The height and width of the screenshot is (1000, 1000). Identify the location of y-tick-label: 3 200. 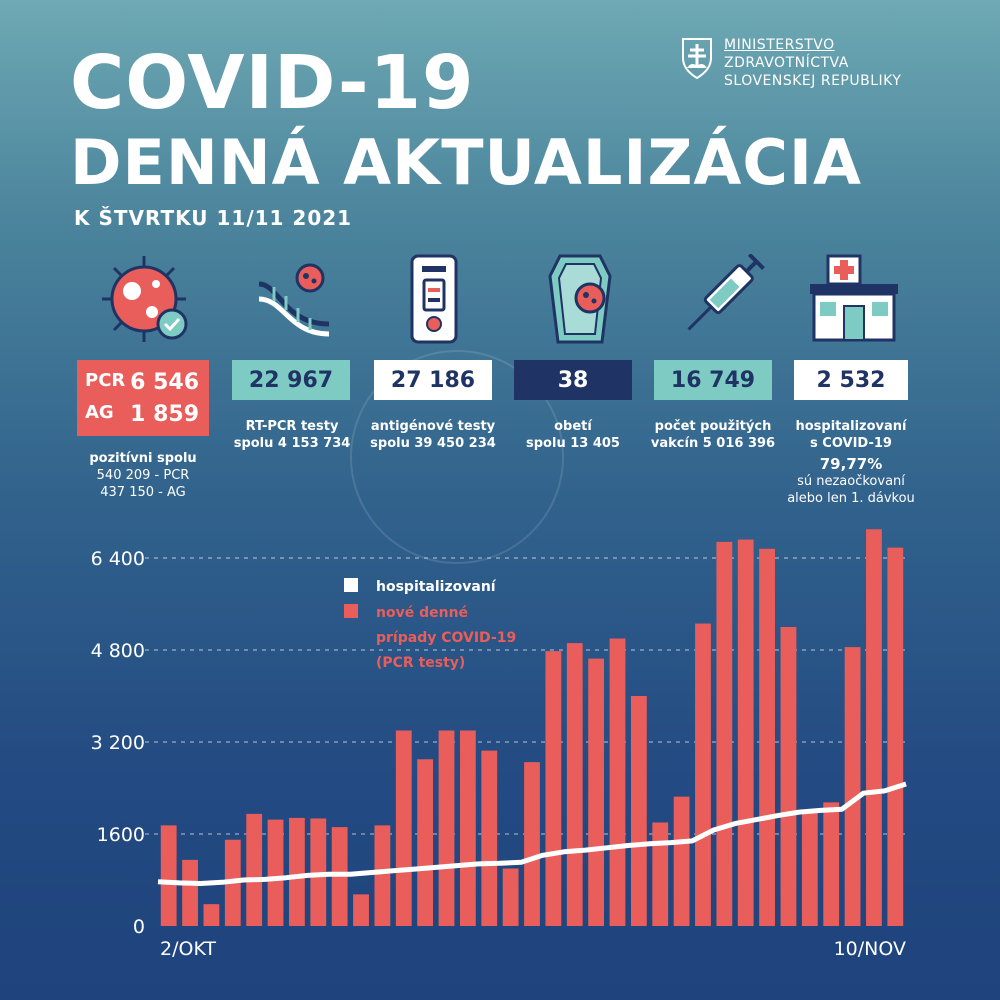
(118, 743).